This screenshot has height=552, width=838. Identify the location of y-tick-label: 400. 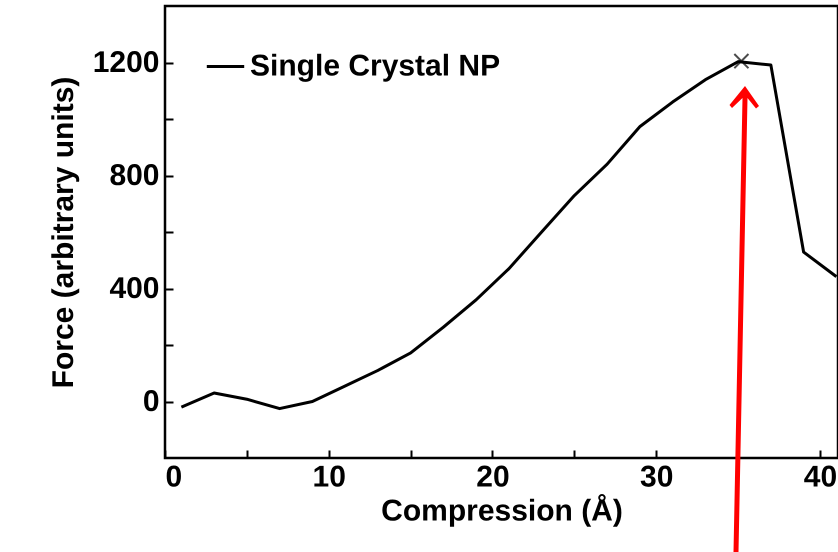
(134, 288).